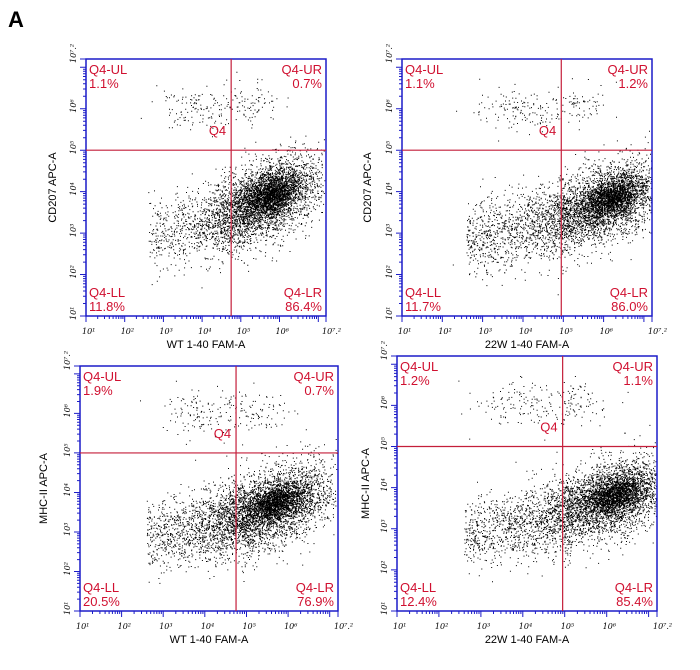  Describe the element at coordinates (107, 306) in the screenshot. I see `quadrant-ll-percent: 11.8%` at that location.